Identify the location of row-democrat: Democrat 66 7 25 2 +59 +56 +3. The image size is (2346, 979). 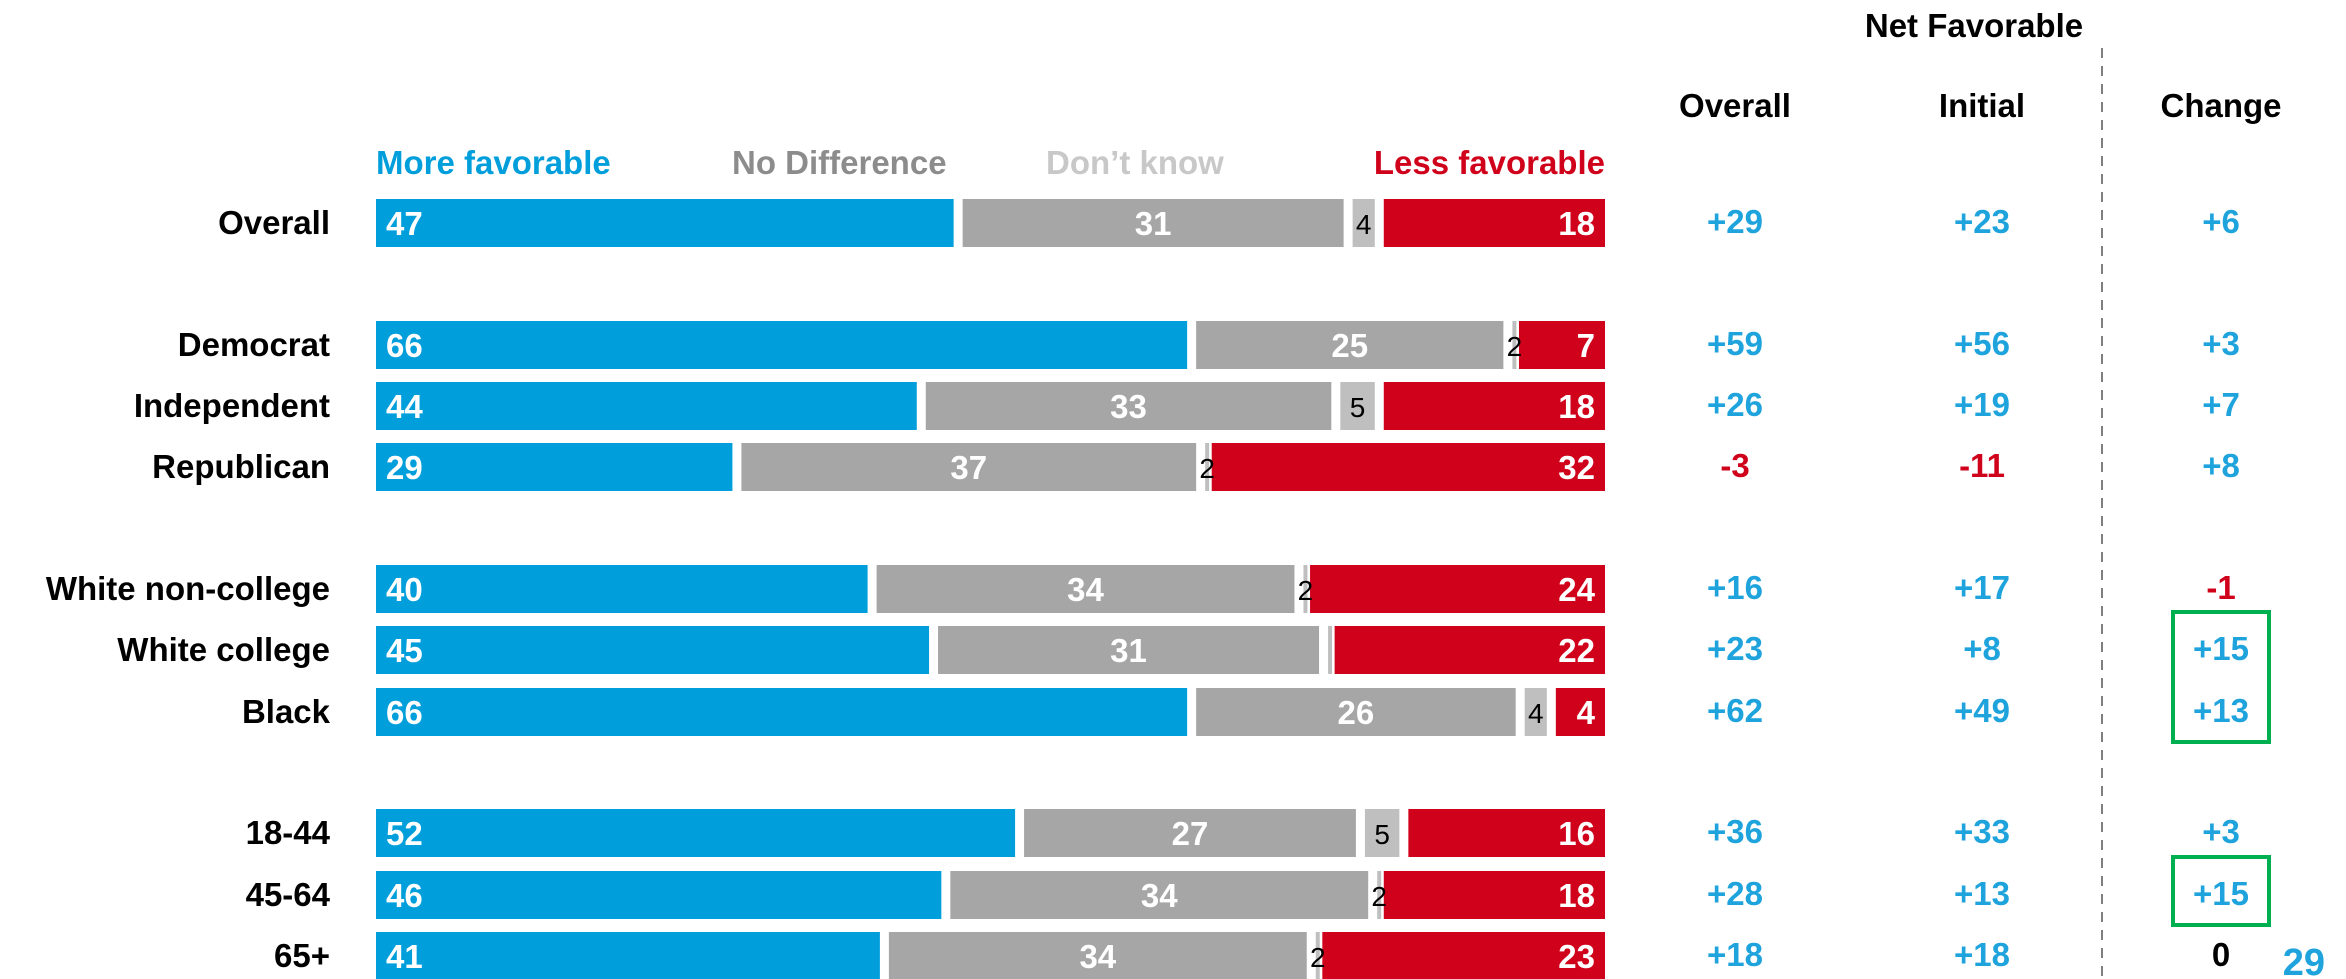
(1209, 345).